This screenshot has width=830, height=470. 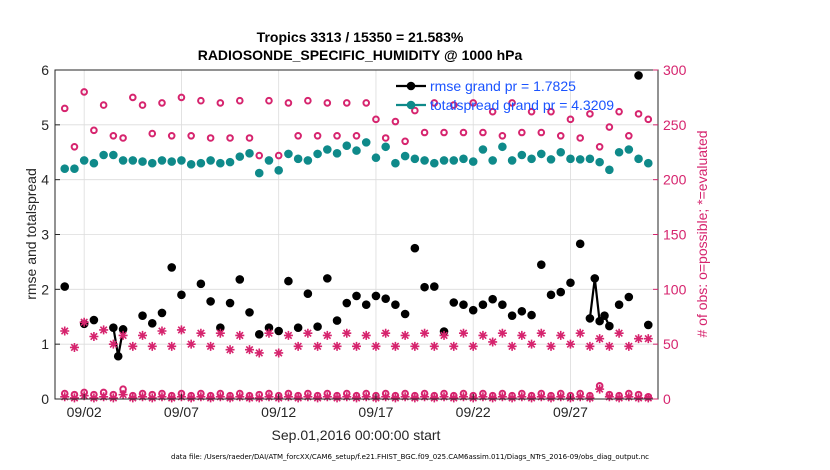 I want to click on y-tick-label-right: 100, so click(x=675, y=289).